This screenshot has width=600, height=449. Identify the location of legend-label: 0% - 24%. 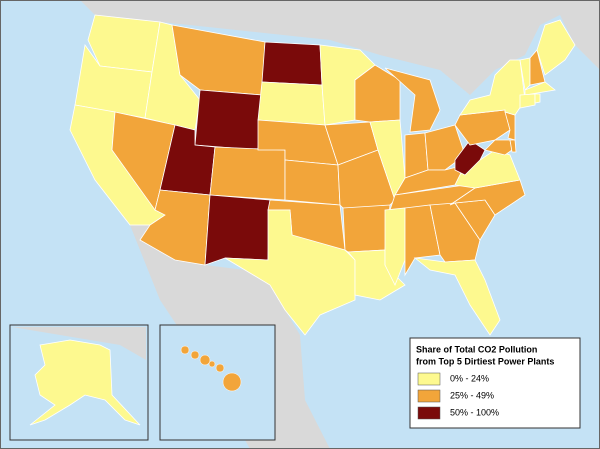
(469, 378).